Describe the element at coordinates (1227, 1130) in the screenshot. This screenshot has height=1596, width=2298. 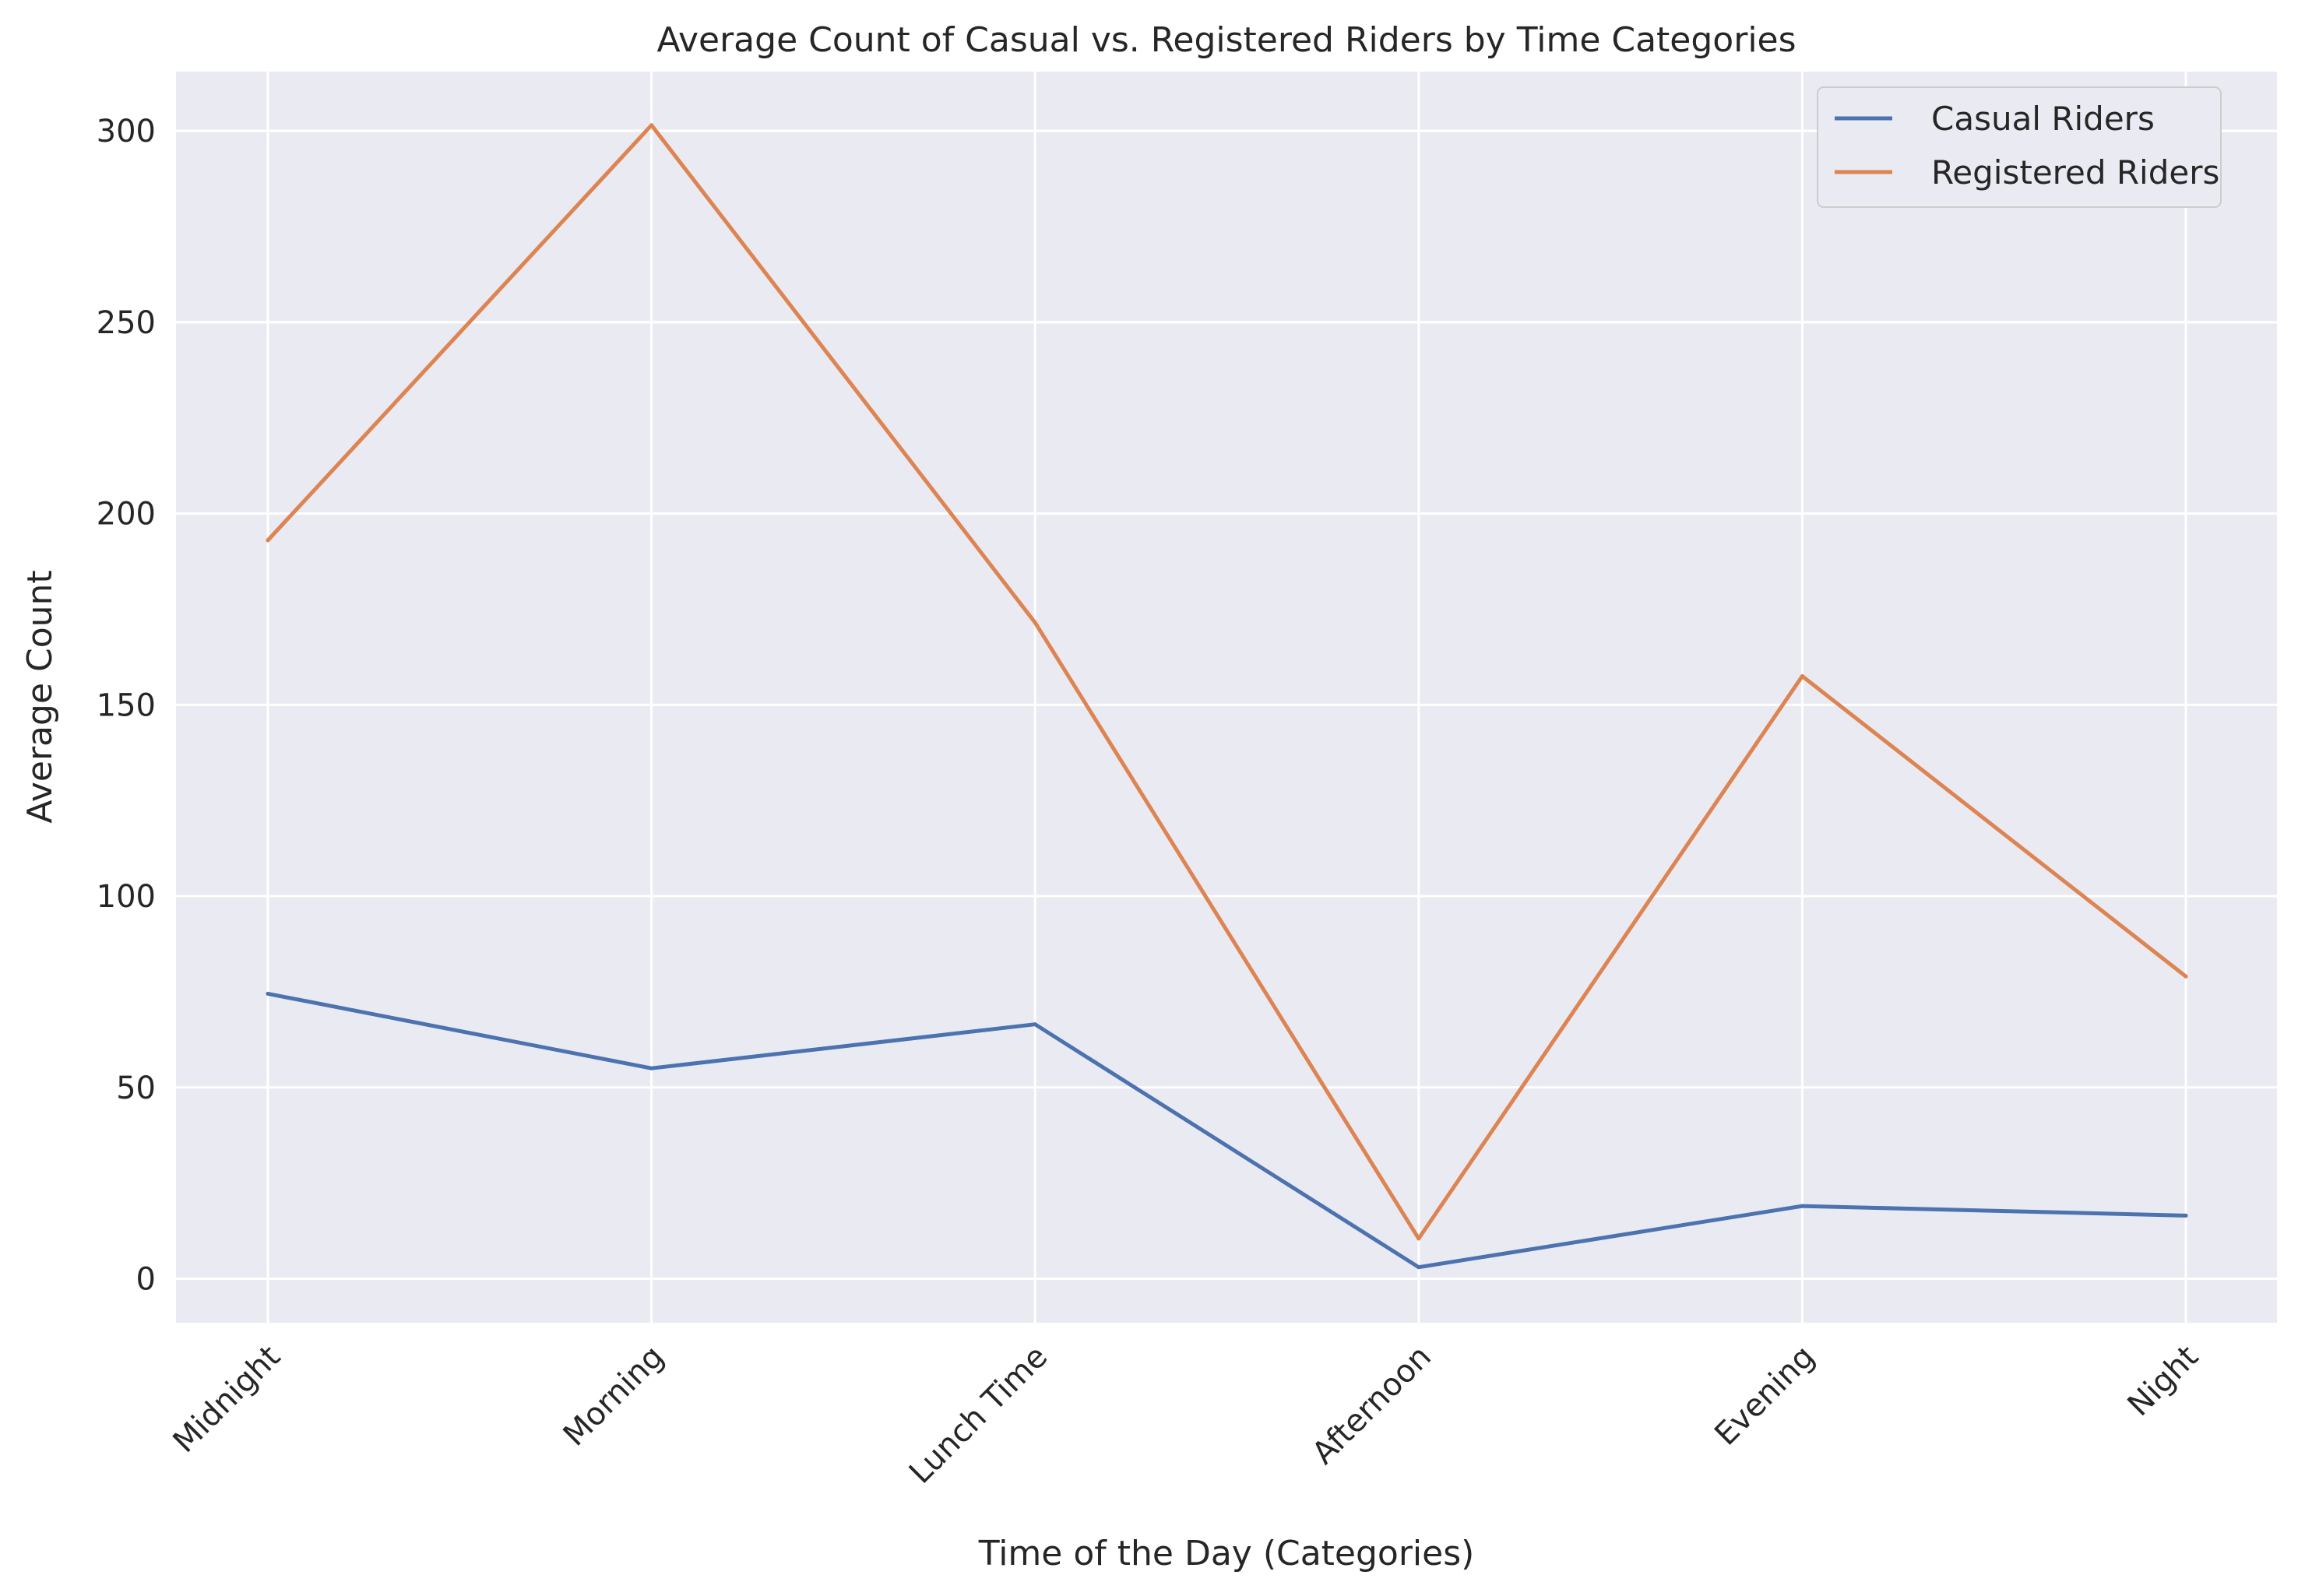
I see `series-line-casual` at that location.